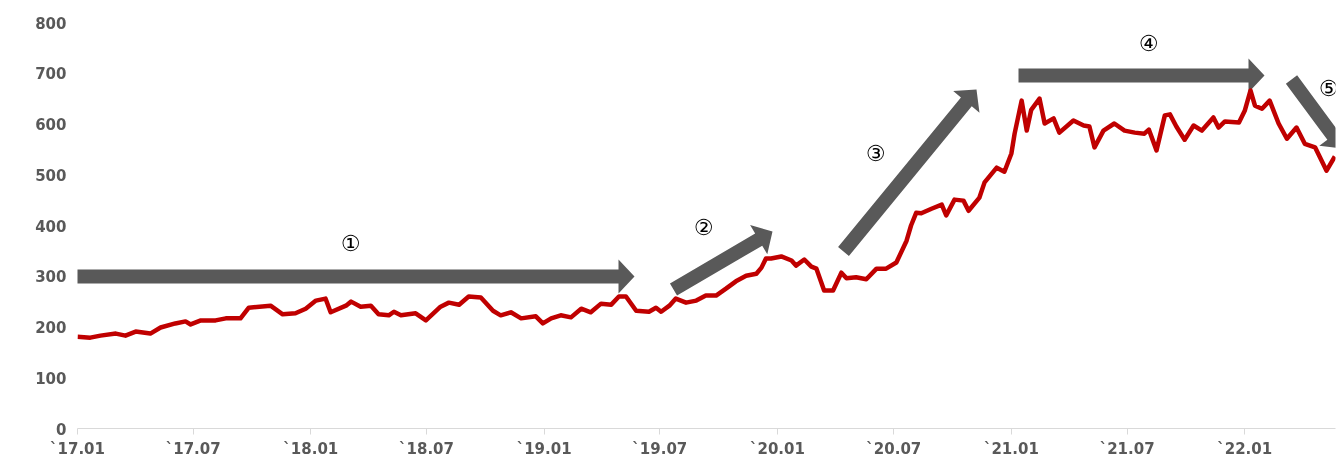  What do you see at coordinates (61, 429) in the screenshot?
I see `y-tick-label: 0` at bounding box center [61, 429].